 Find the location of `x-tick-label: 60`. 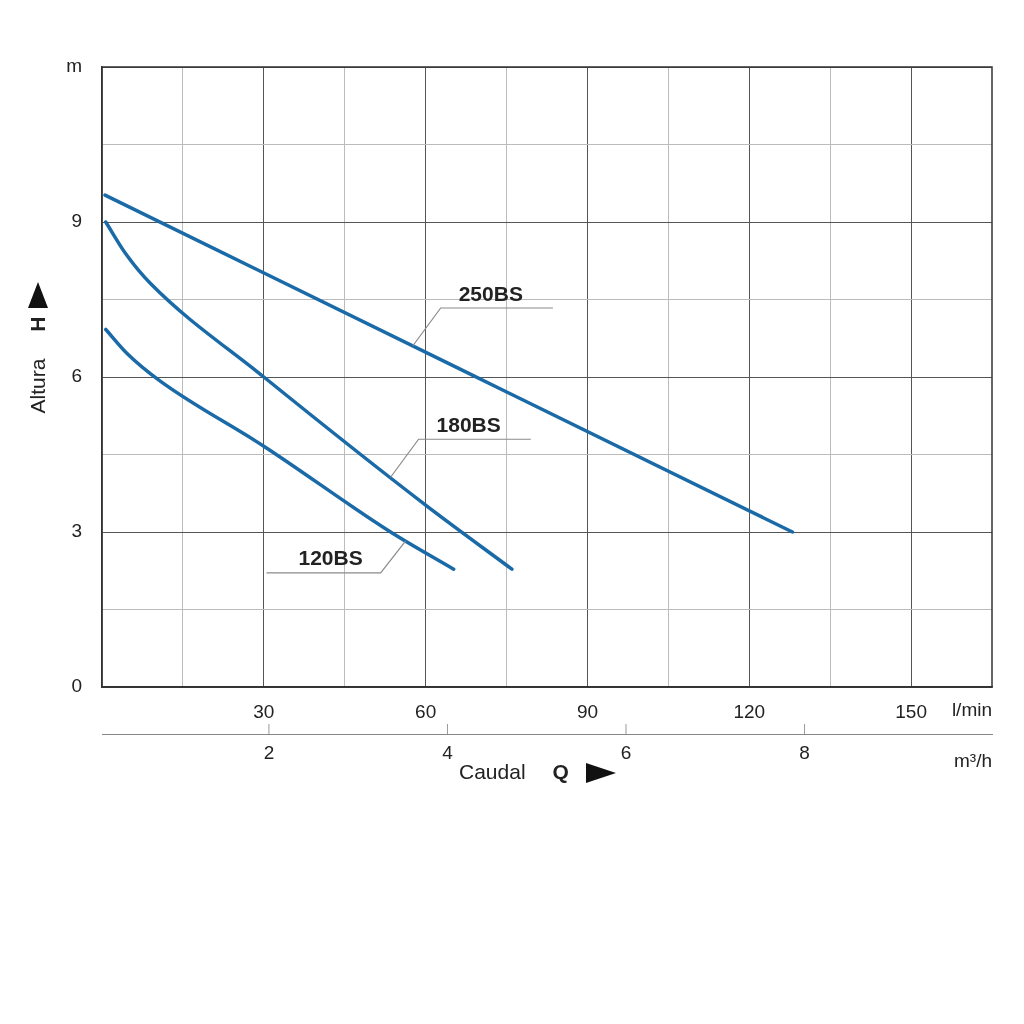

x-tick-label: 60 is located at coordinates (426, 711).